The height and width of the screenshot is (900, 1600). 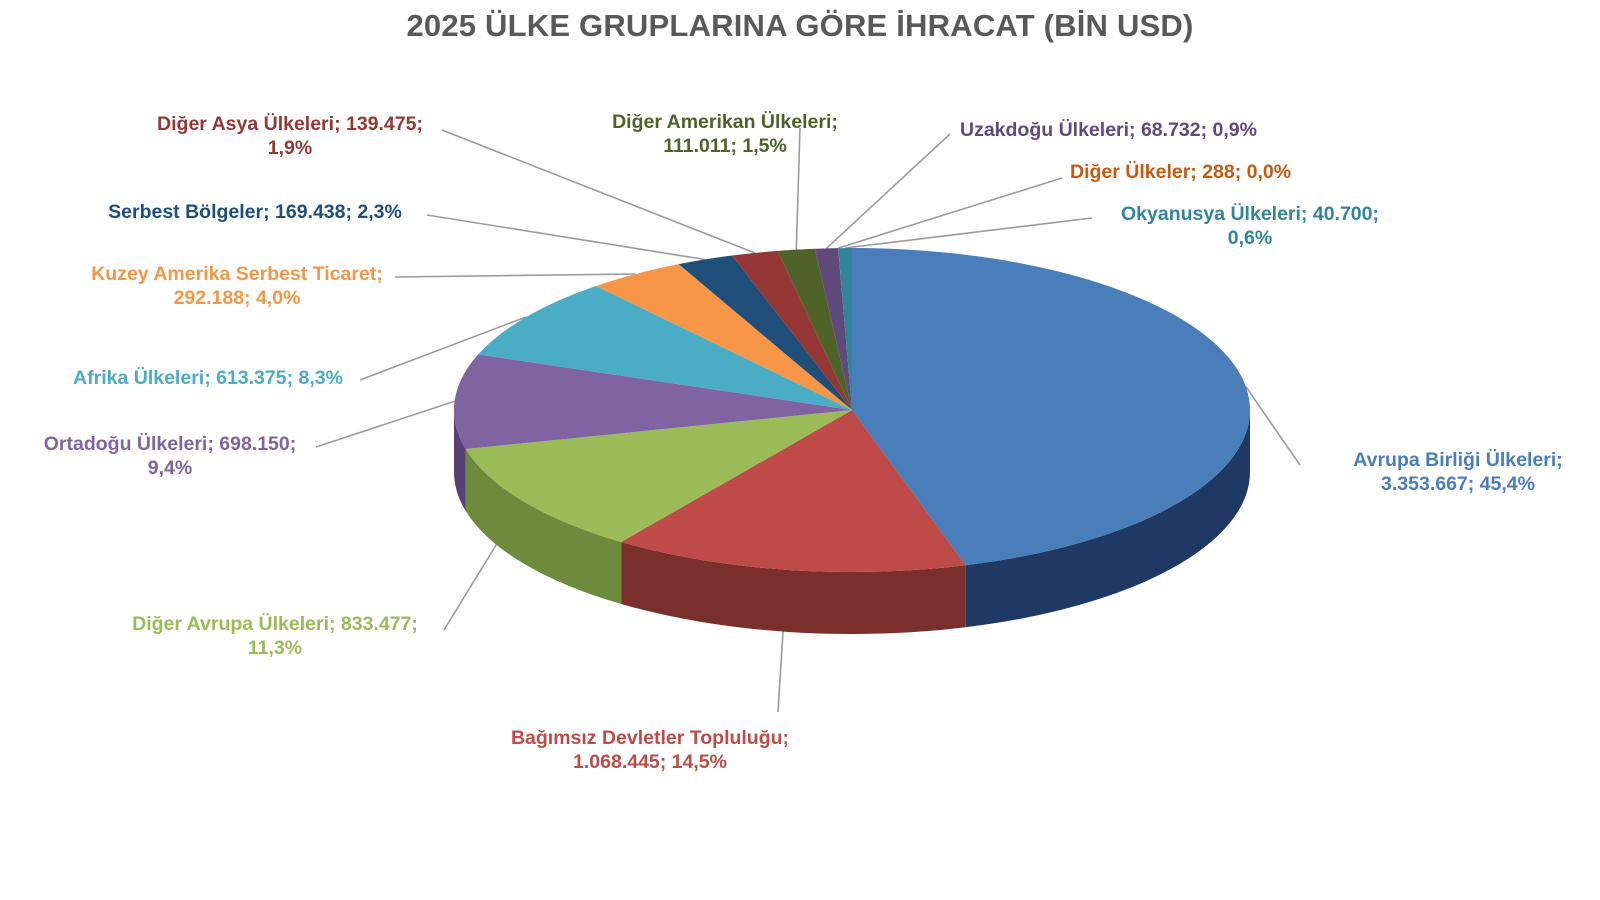 I want to click on data-label-line-2: 9,4%, so click(x=170, y=468).